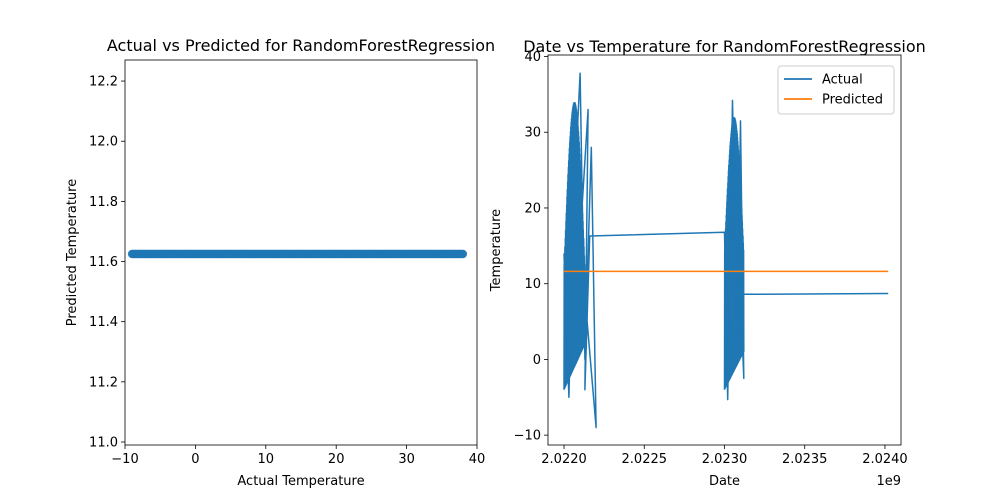  I want to click on x-axis-label: Actual Temperature, so click(300, 481).